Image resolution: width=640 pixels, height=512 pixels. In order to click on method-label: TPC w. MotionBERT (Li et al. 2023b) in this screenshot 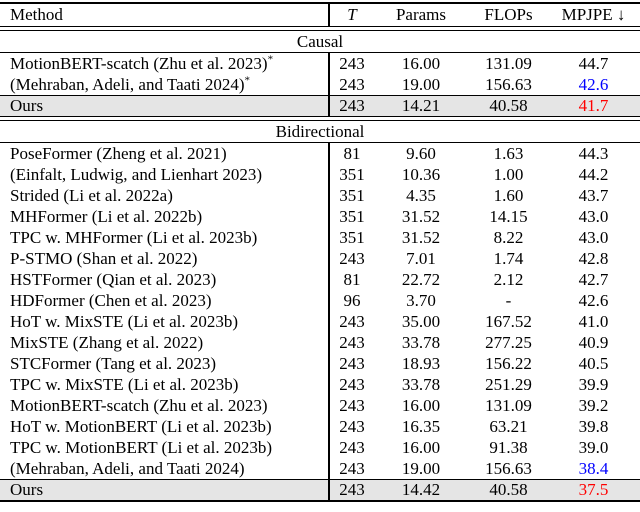, I will do `click(141, 447)`.